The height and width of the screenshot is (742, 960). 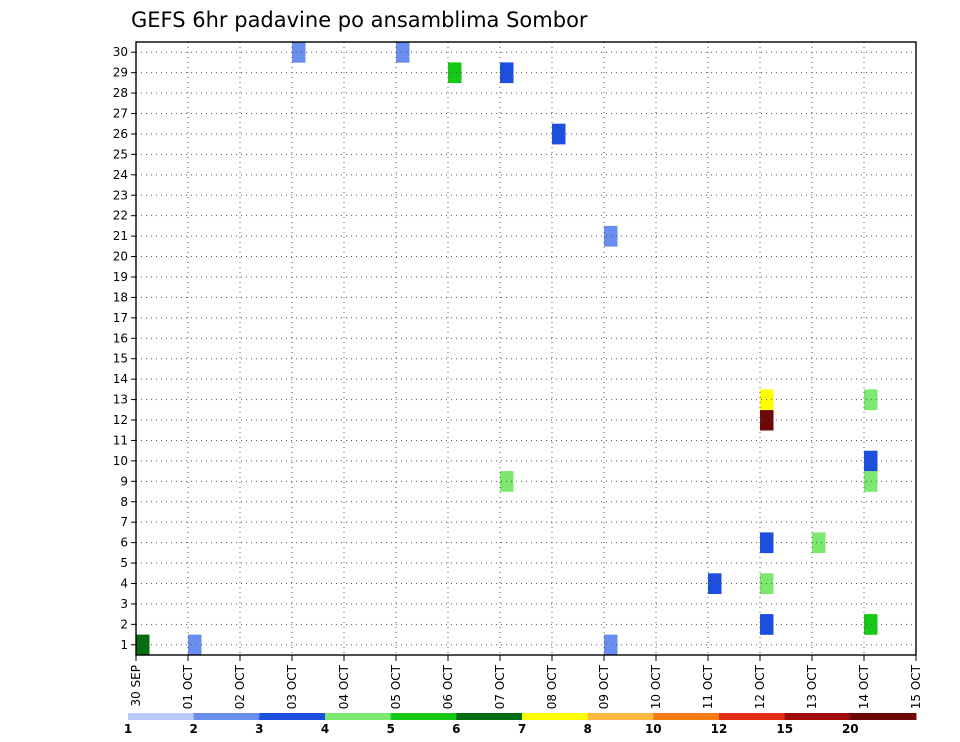 I want to click on y-tick-label: 24, so click(x=120, y=175).